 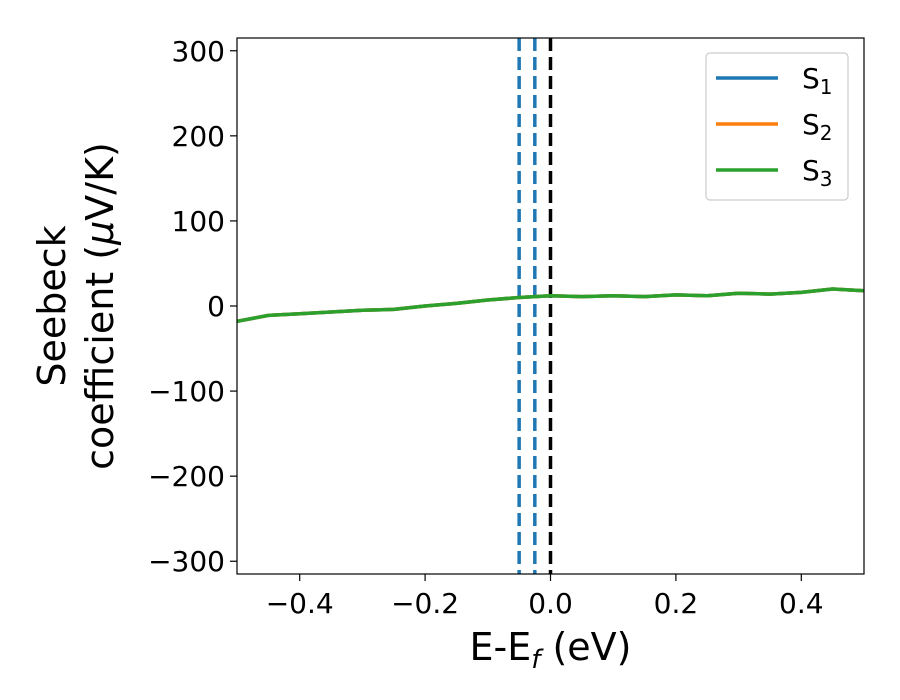 I want to click on series-lines, so click(x=550, y=305).